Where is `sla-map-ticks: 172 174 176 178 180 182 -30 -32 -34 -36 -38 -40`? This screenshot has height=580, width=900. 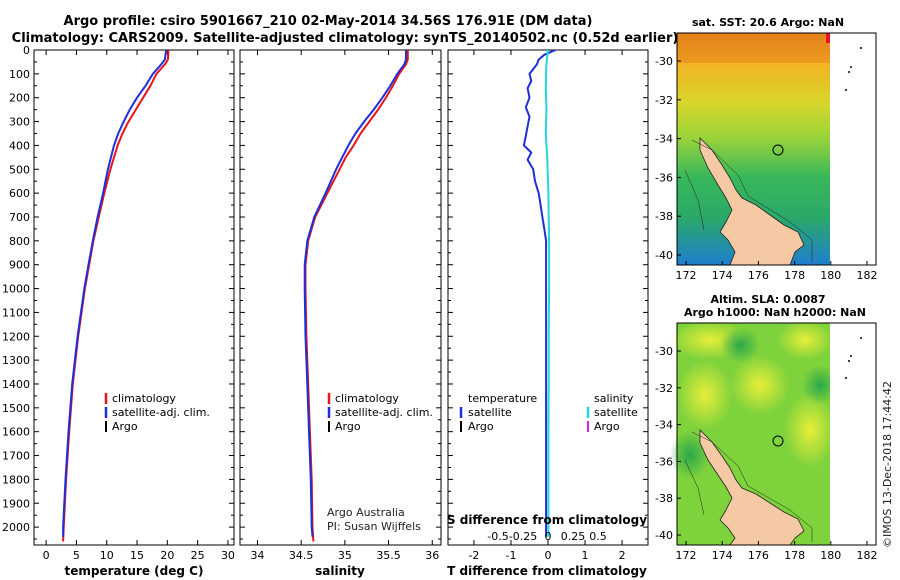
sla-map-ticks: 172 174 176 178 180 182 -30 -32 -34 -36 -38 -40 is located at coordinates (766, 453).